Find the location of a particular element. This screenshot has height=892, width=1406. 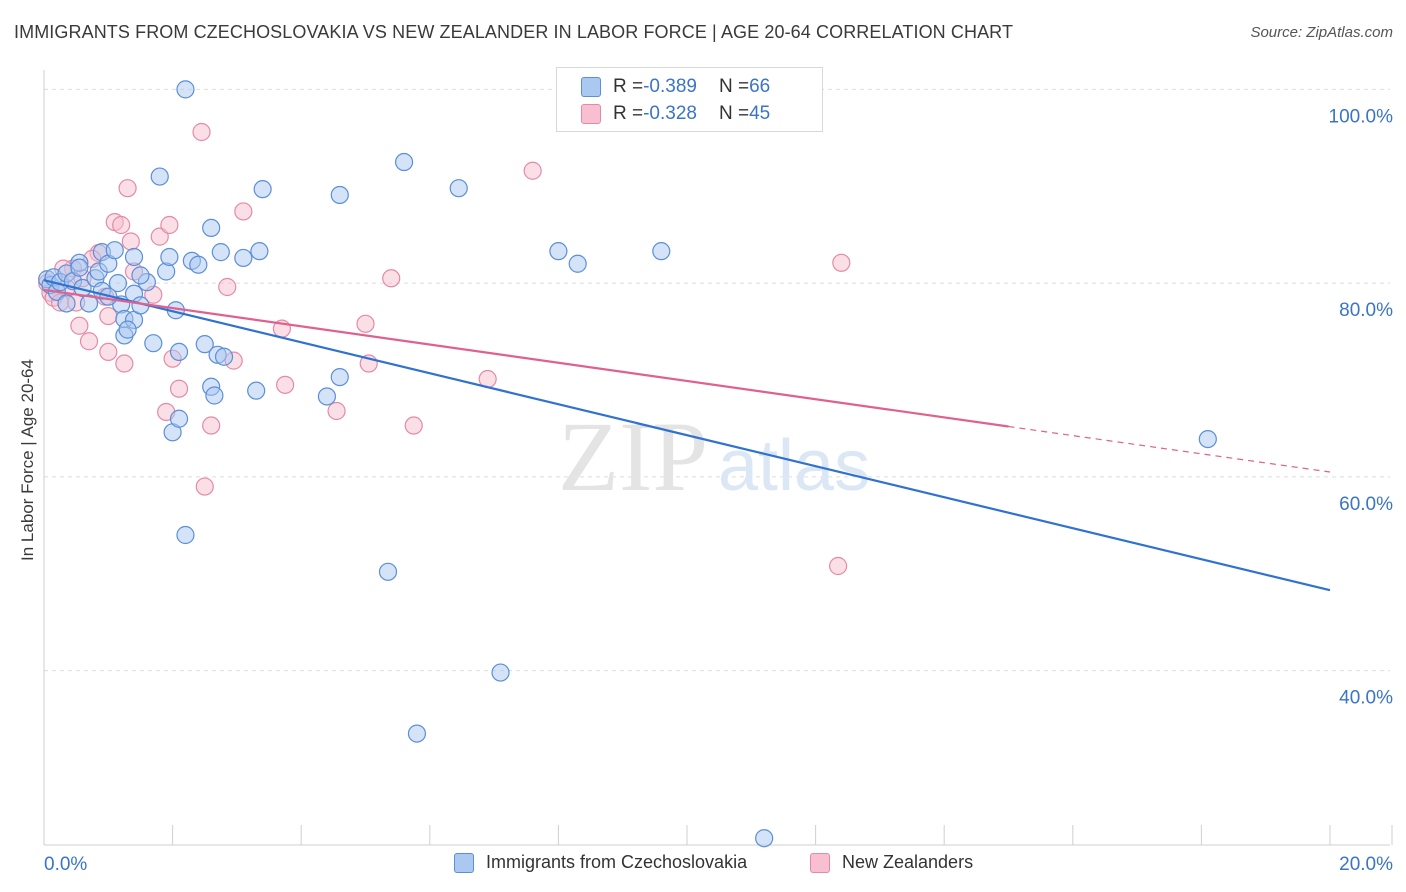

legend-swatch-pink is located at coordinates (591, 114).